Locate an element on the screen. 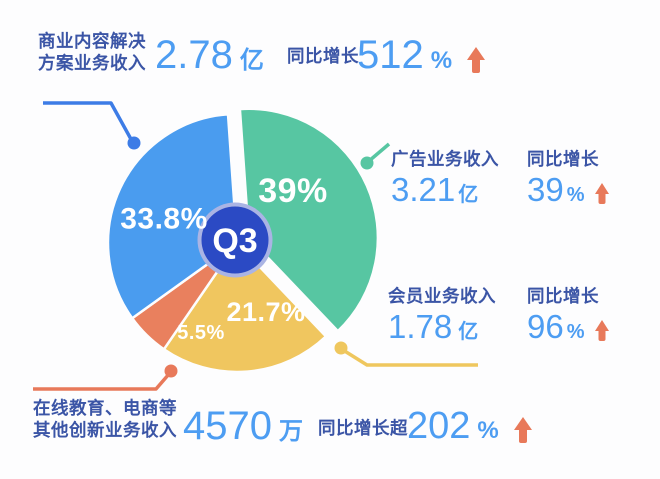  innovation-growth-percent: % is located at coordinates (488, 430).